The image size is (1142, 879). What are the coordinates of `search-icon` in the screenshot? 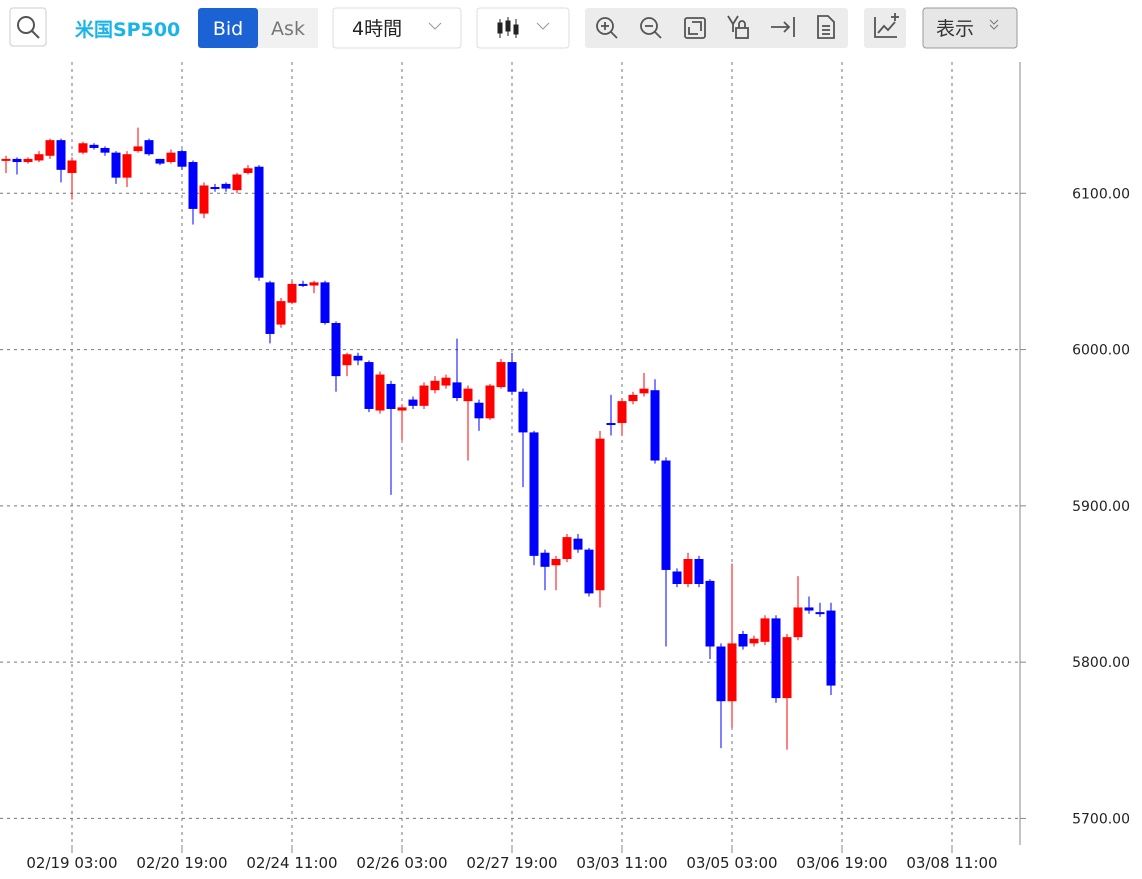 It's located at (26, 25).